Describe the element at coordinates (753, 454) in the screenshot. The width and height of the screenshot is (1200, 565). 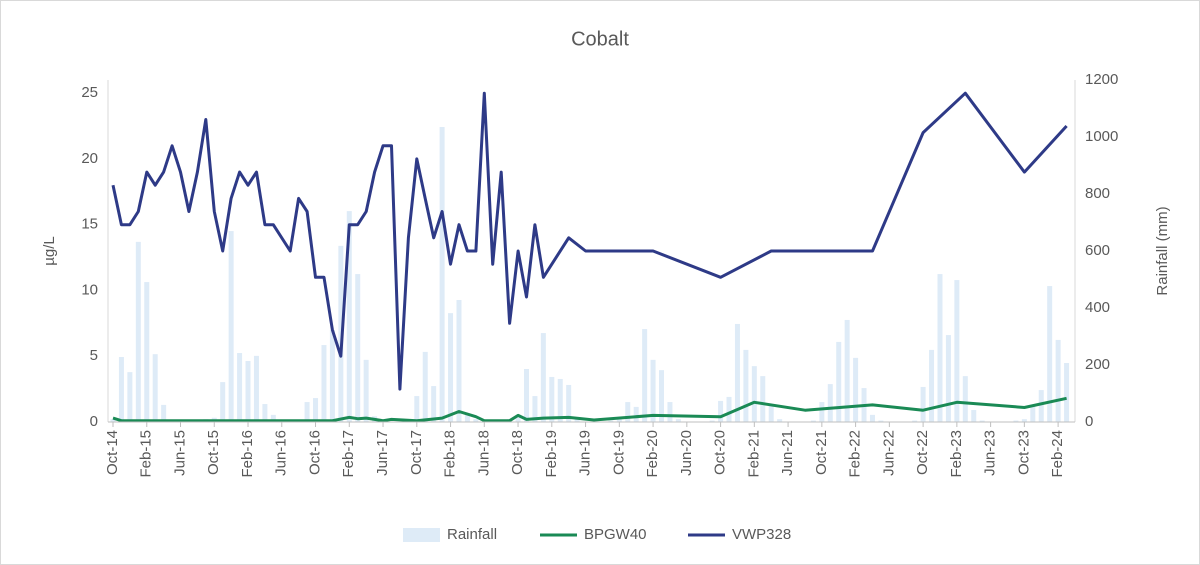
I see `x-tick-label: Feb-21` at that location.